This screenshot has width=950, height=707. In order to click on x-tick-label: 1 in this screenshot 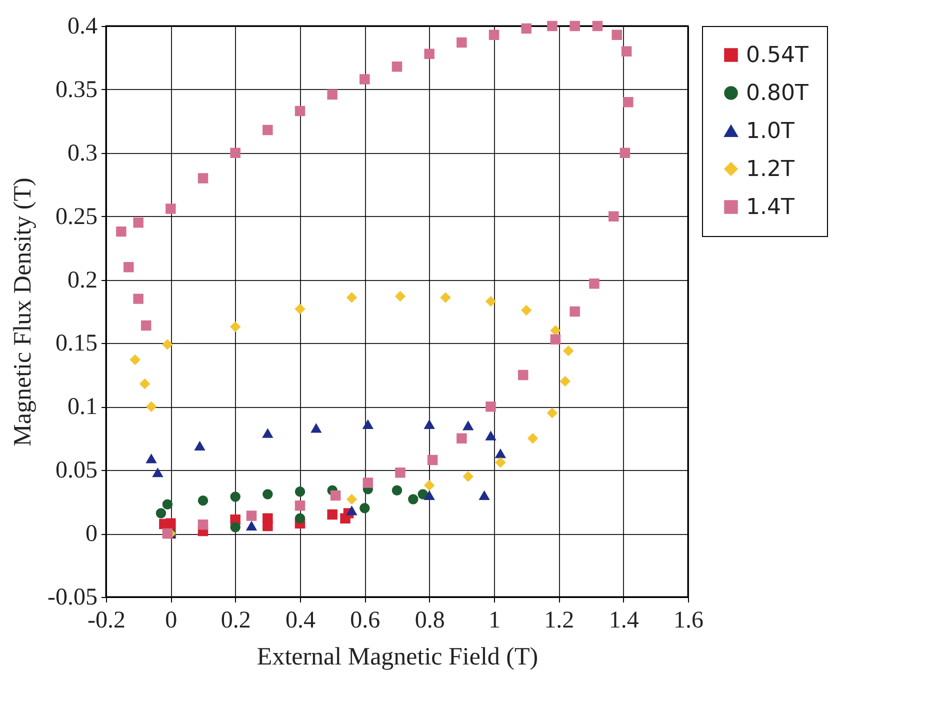, I will do `click(494, 621)`.